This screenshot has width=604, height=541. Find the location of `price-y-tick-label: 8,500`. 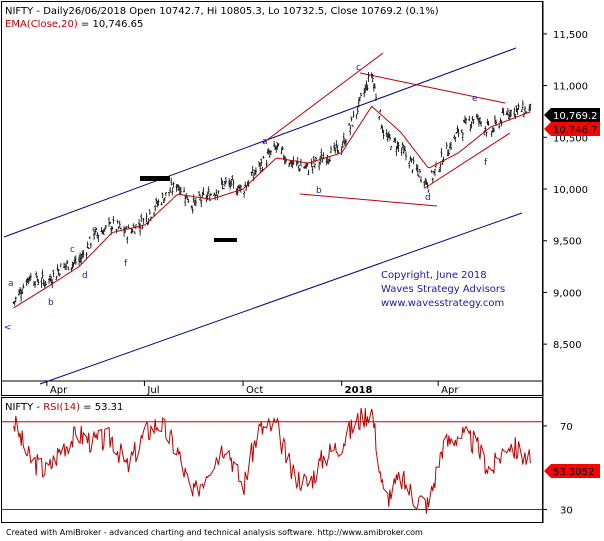

price-y-tick-label: 8,500 is located at coordinates (567, 345).